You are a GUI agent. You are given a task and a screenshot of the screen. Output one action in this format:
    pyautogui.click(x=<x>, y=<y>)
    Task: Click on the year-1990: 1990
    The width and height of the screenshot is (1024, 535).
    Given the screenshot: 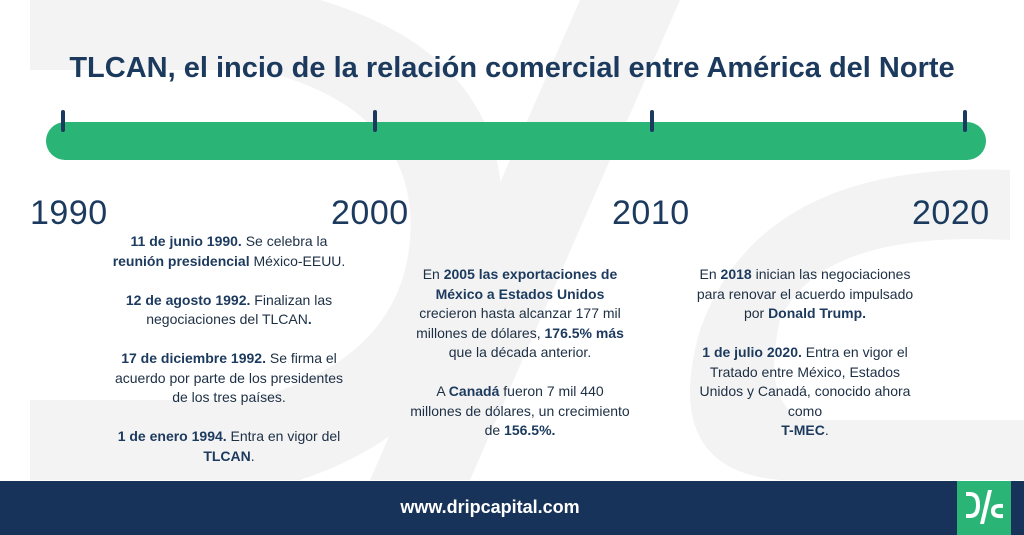 What is the action you would take?
    pyautogui.click(x=69, y=213)
    